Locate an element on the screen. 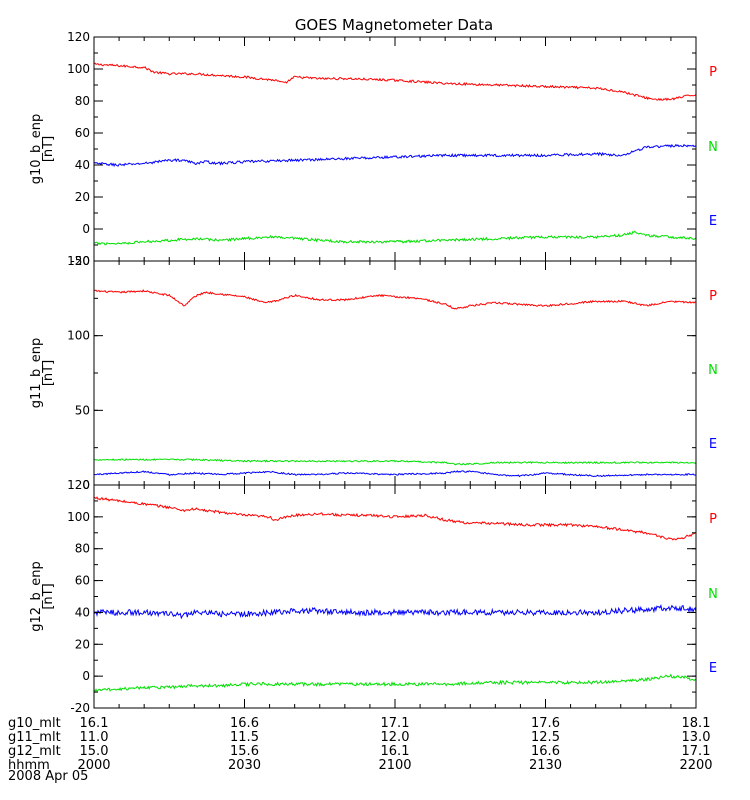 The width and height of the screenshot is (750, 800). x-tick-label: 15.0 is located at coordinates (94, 751).